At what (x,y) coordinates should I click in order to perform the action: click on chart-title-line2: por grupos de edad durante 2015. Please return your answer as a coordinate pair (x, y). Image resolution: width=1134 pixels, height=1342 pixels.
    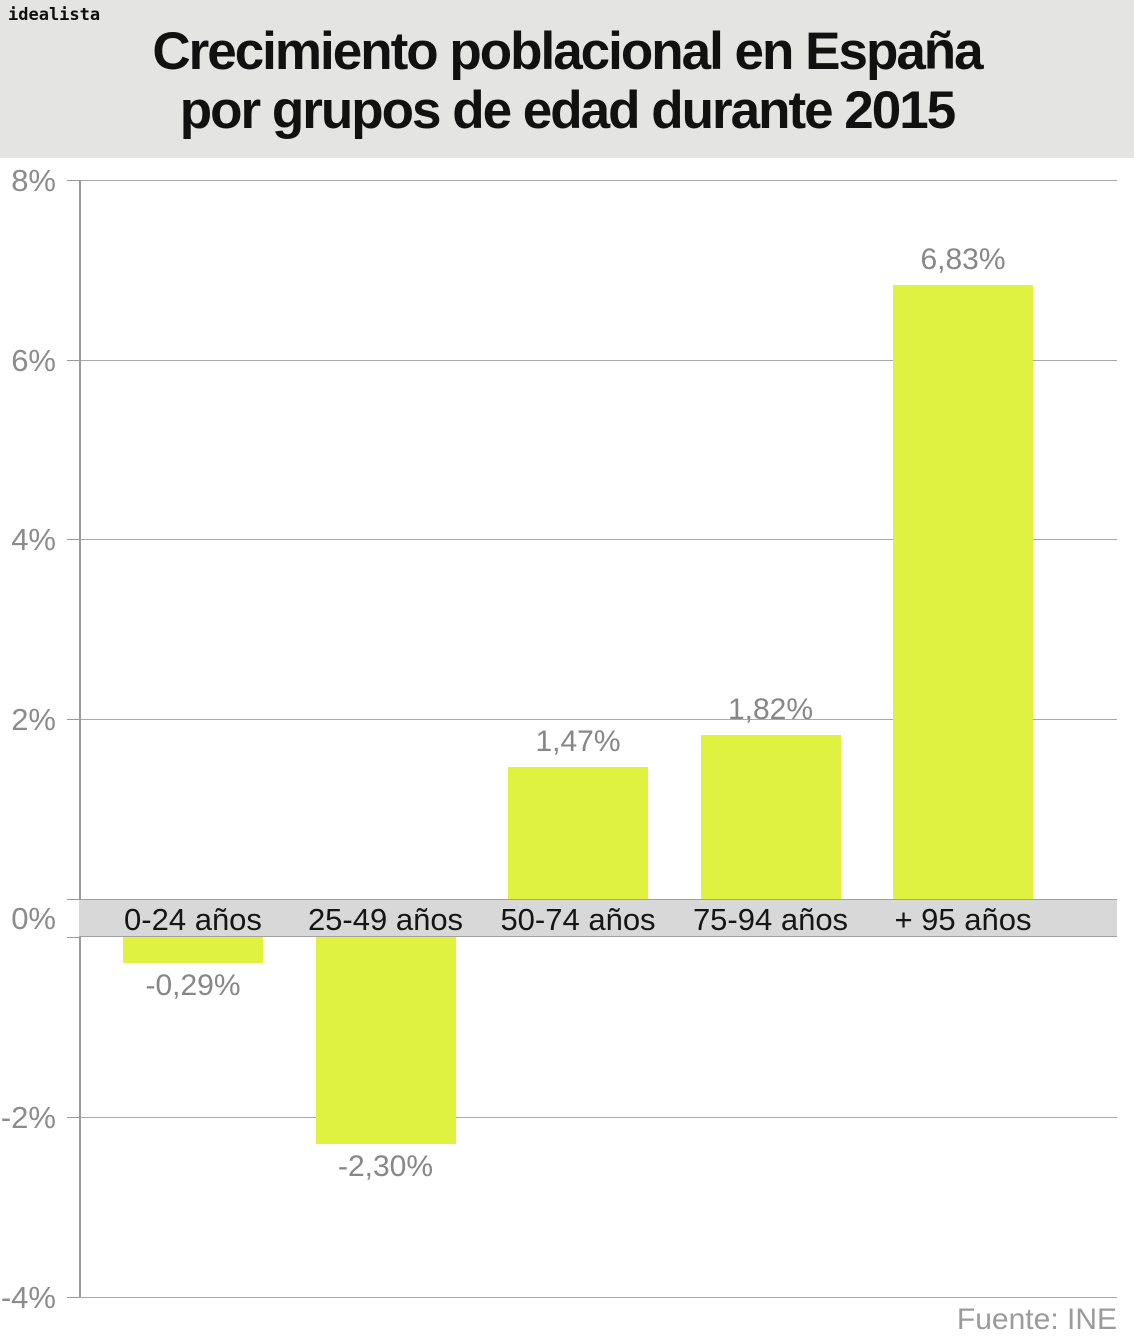
    Looking at the image, I should click on (567, 110).